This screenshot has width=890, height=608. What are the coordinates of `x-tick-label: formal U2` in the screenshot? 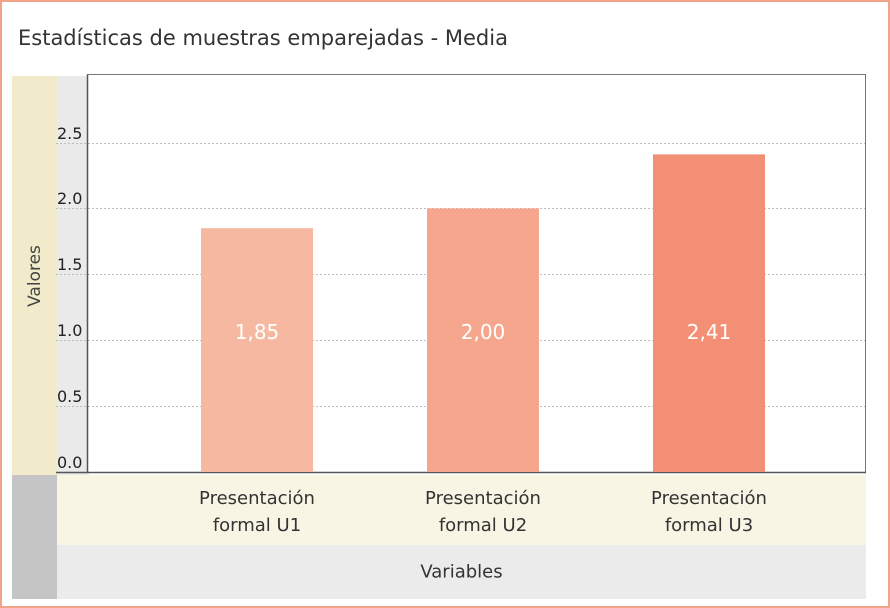 It's located at (483, 525).